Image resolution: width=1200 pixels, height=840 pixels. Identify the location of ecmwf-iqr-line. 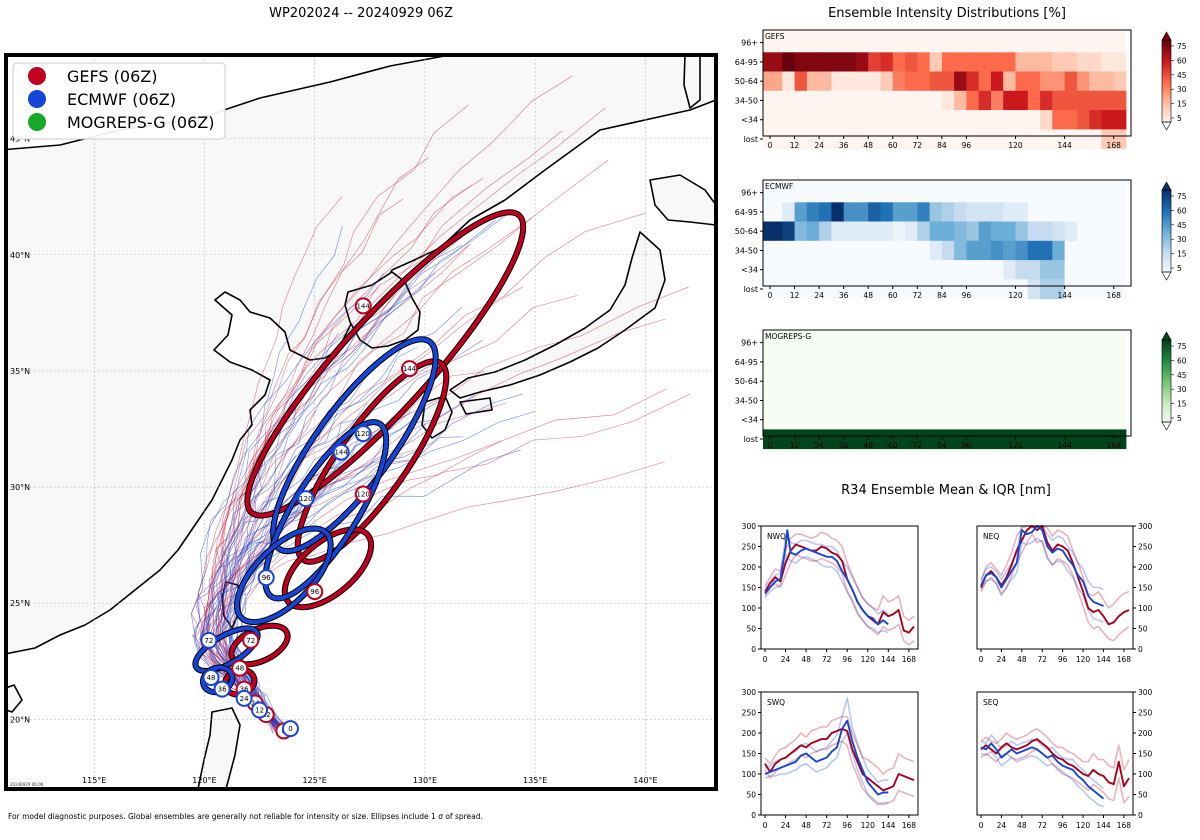
(1042, 580).